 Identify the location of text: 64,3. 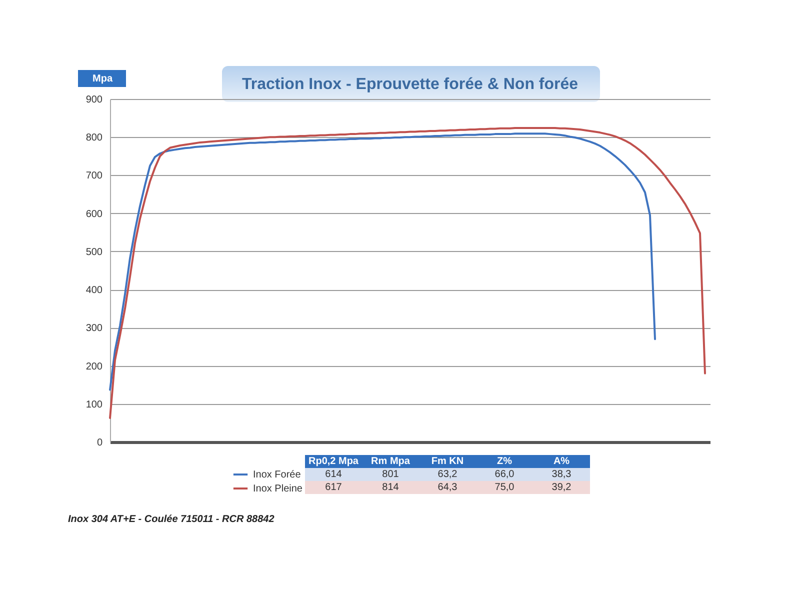
(447, 487).